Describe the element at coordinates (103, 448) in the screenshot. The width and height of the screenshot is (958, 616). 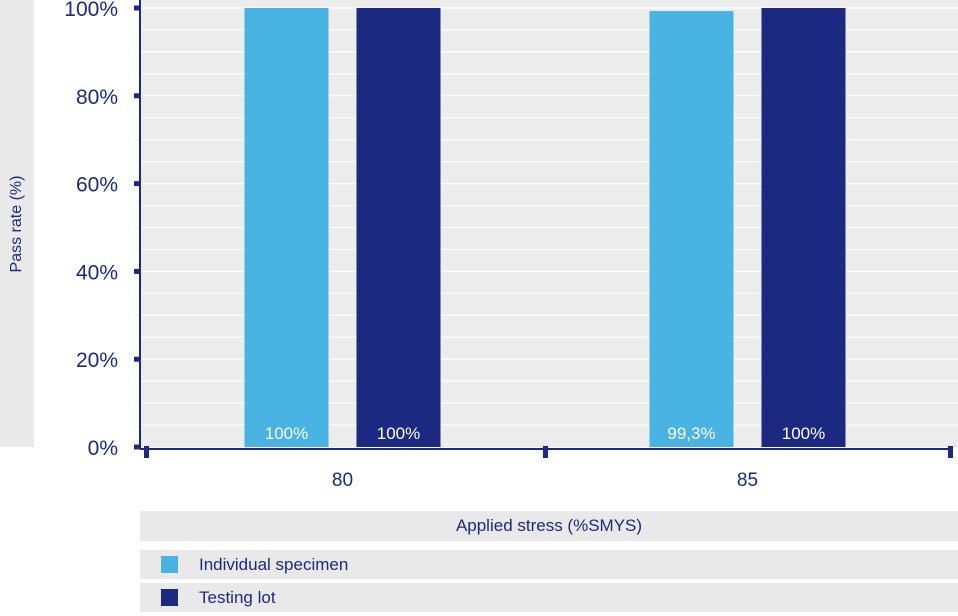
I see `y-tick-label: 0%` at that location.